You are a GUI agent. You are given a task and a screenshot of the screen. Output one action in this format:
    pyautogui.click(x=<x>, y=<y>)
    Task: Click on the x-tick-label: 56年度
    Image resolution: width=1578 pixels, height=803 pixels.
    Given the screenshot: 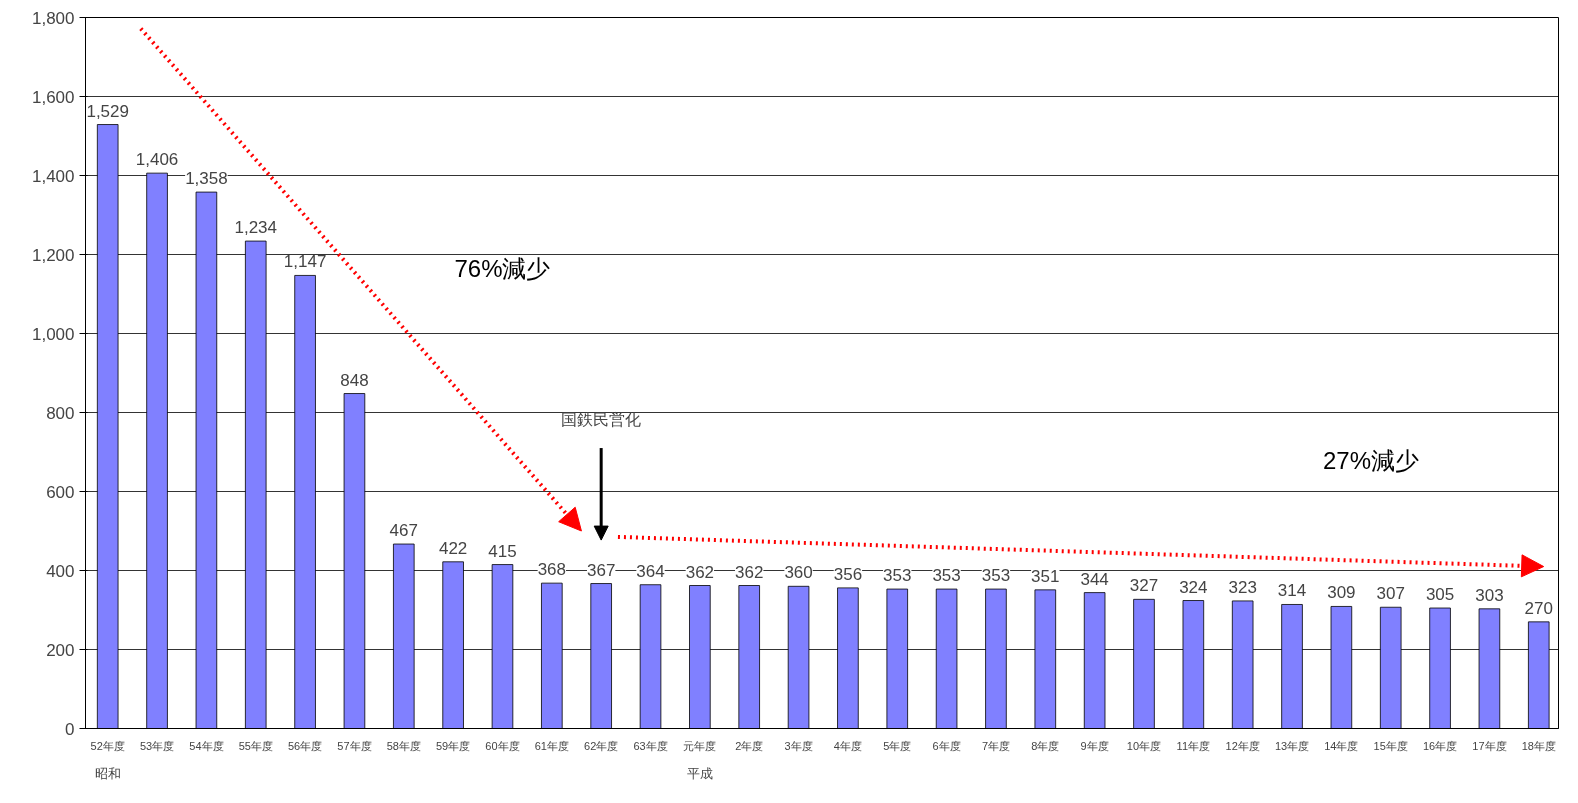 What is the action you would take?
    pyautogui.click(x=305, y=745)
    